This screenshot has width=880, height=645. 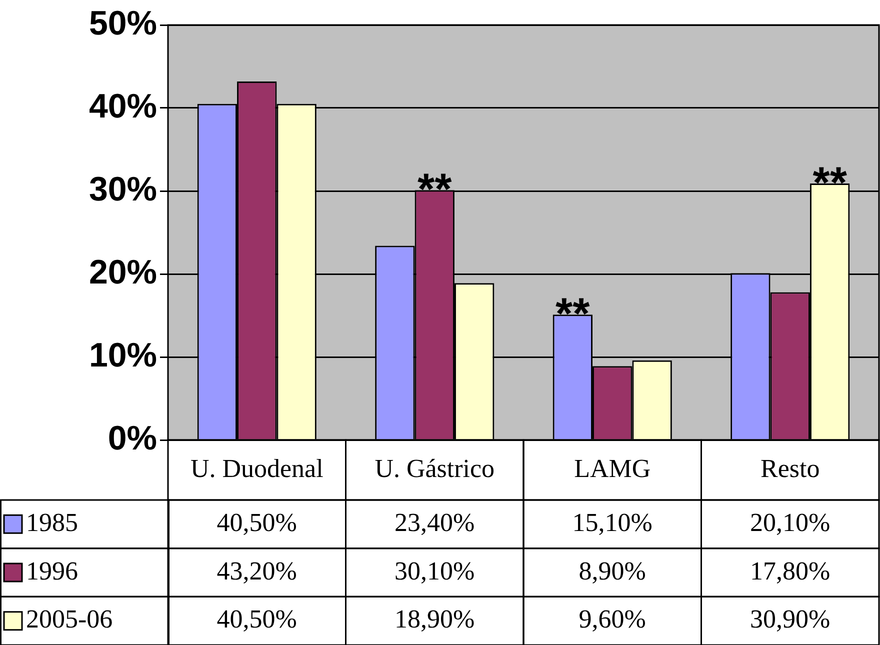 What do you see at coordinates (434, 619) in the screenshot?
I see `data-label: 18,90%` at bounding box center [434, 619].